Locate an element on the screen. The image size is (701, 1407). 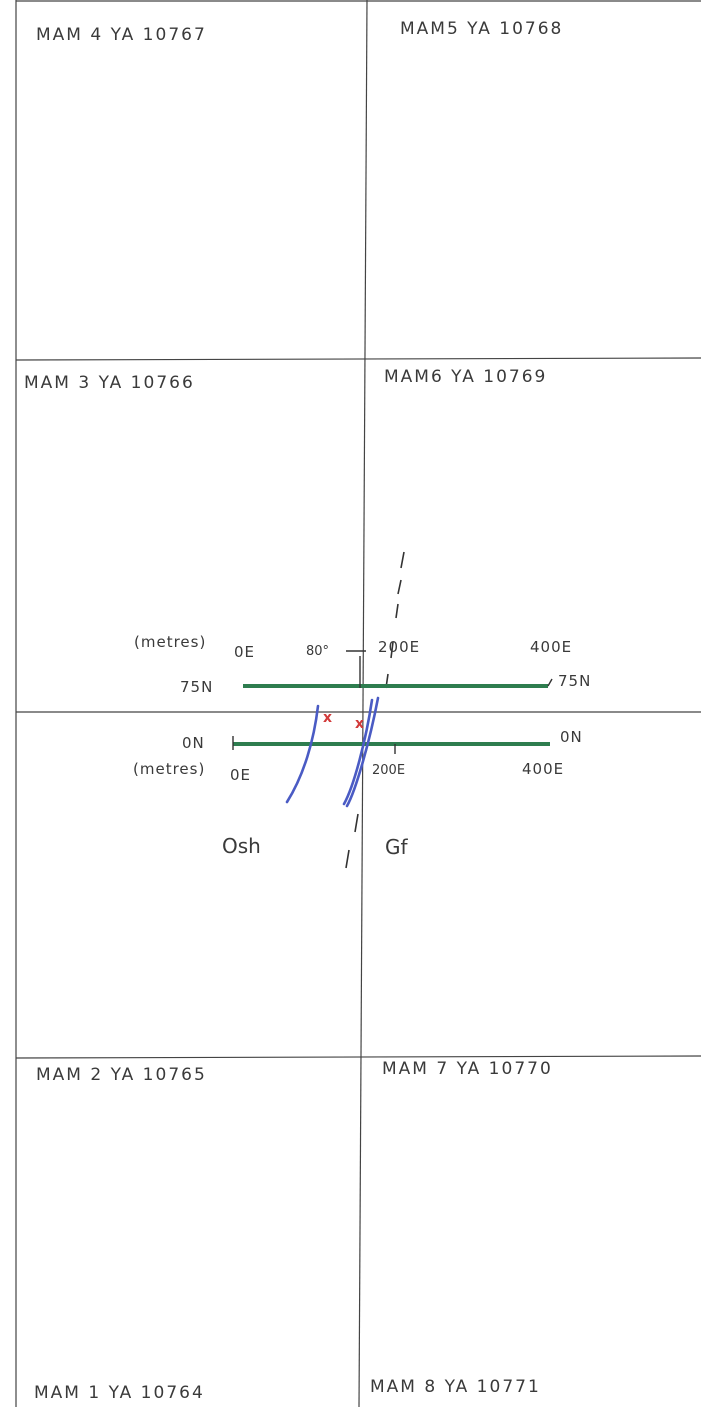
line-75n-tick-0e: 0E is located at coordinates (244, 652).